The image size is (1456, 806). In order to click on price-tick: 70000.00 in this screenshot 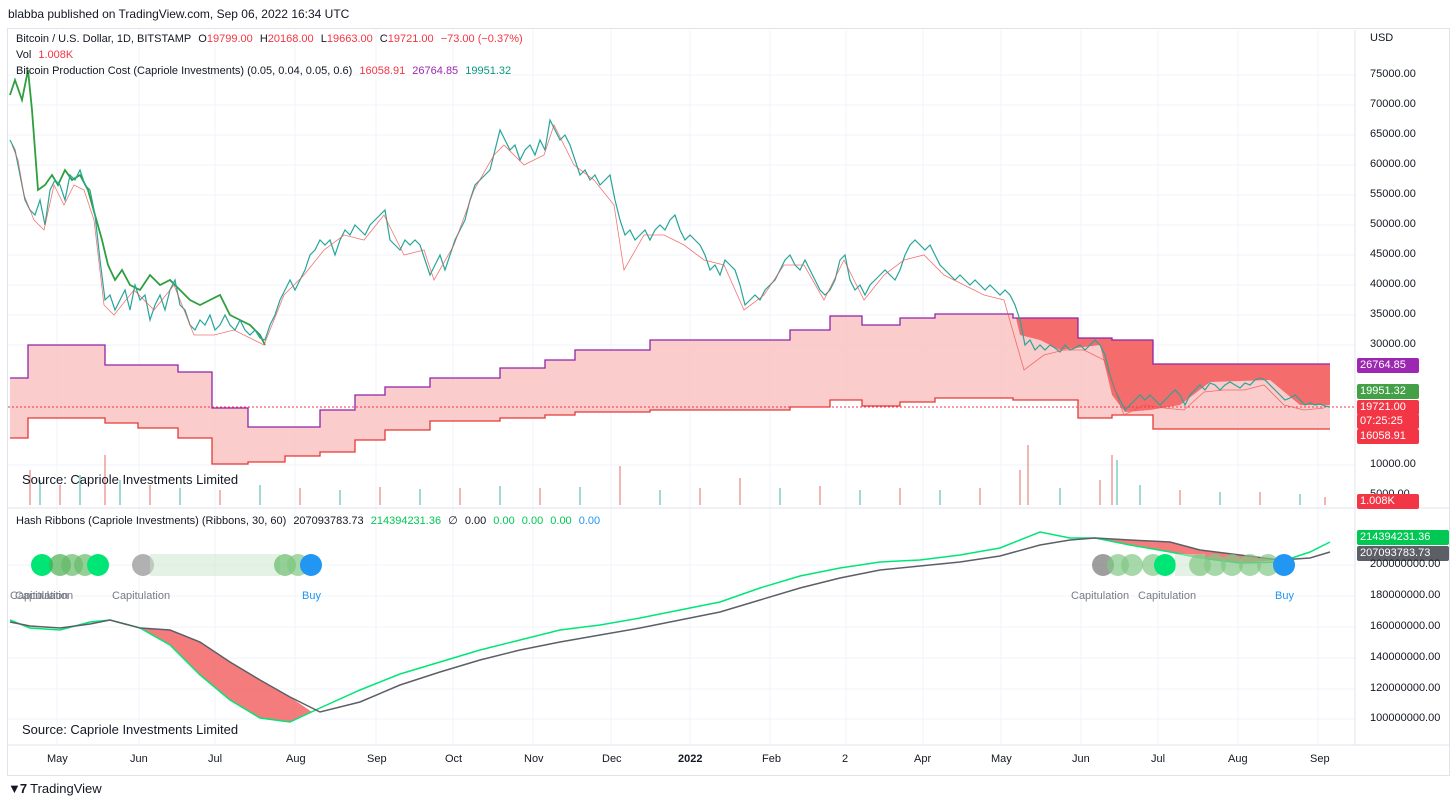, I will do `click(1393, 104)`.